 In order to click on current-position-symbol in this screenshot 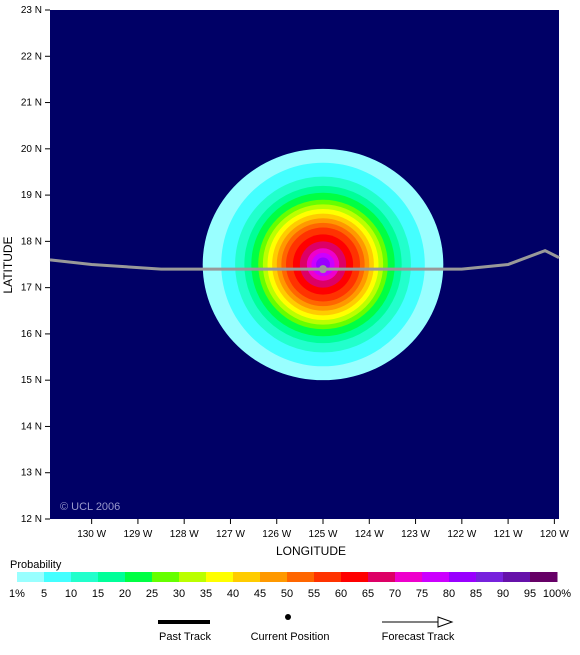, I will do `click(288, 617)`.